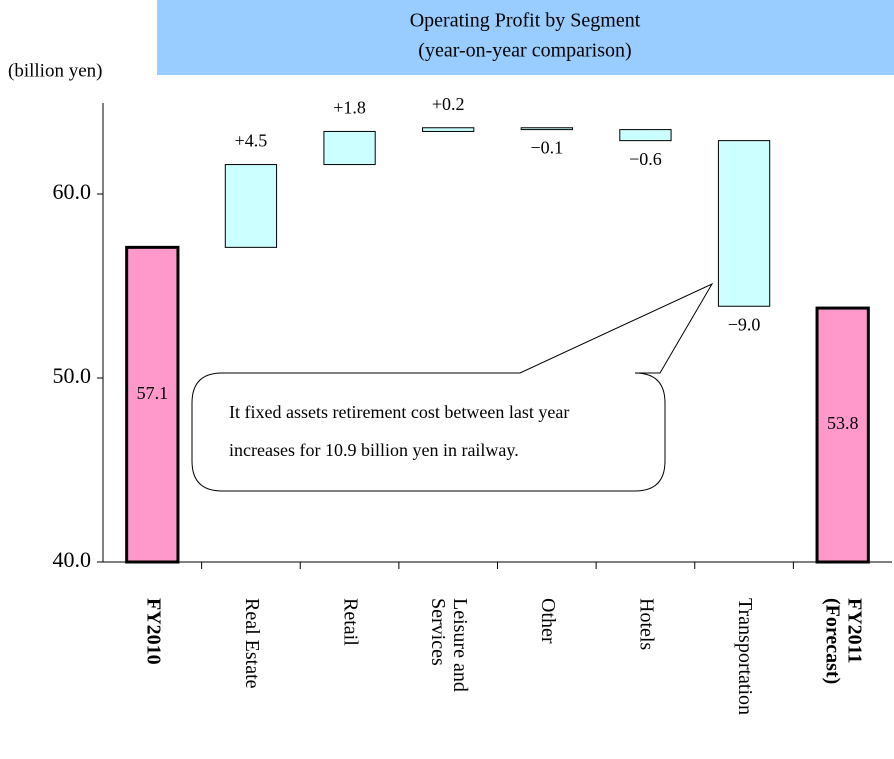 This screenshot has width=894, height=759. Describe the element at coordinates (744, 324) in the screenshot. I see `value-label: −9.0` at that location.